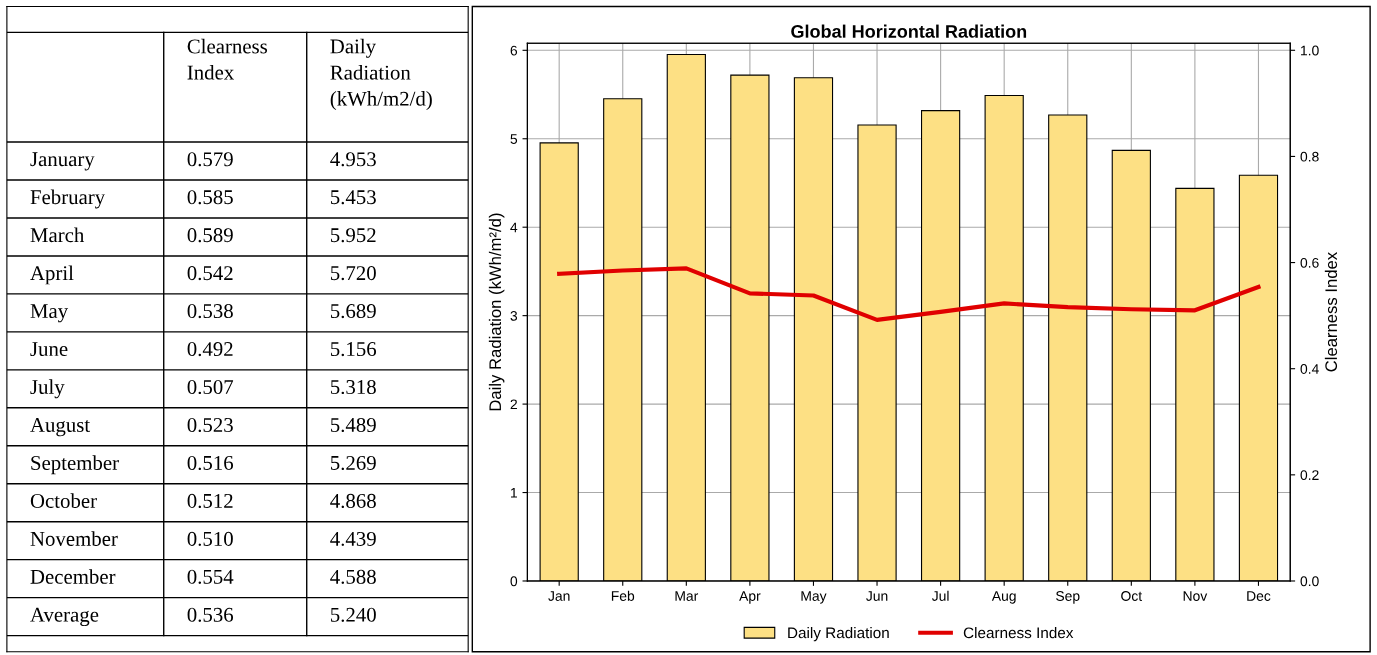 This screenshot has width=1377, height=655. I want to click on text: 0.538, so click(210, 311).